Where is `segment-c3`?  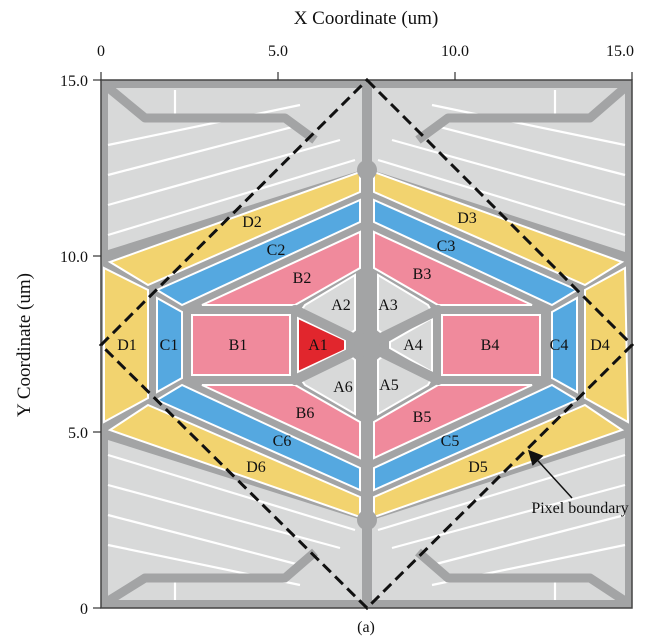
segment-c3 is located at coordinates (476, 252).